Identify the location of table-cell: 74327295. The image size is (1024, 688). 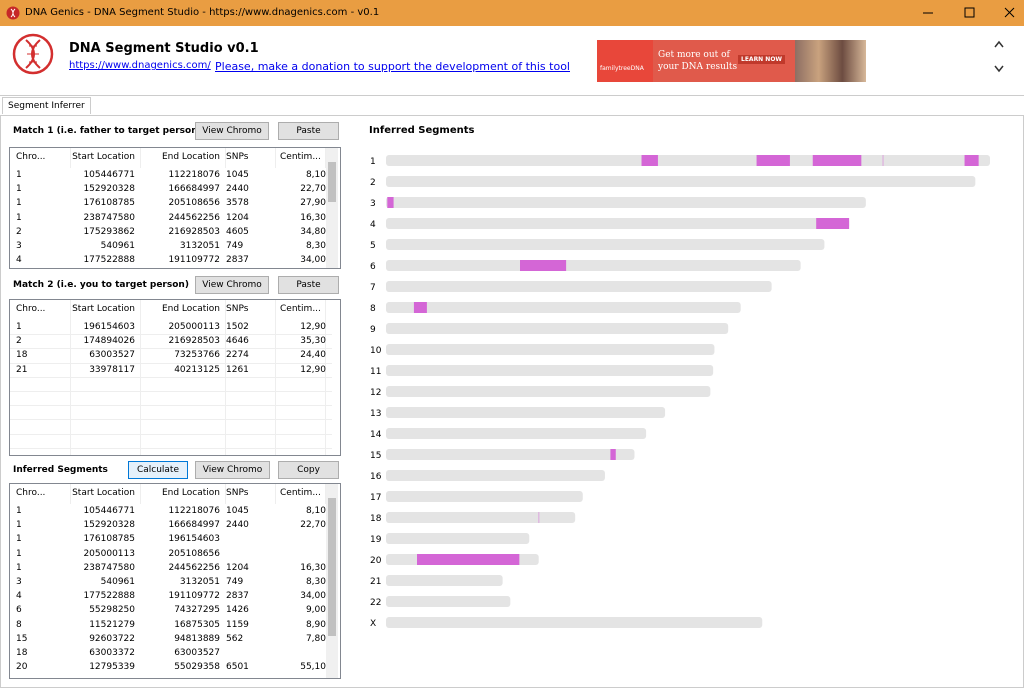
(197, 610).